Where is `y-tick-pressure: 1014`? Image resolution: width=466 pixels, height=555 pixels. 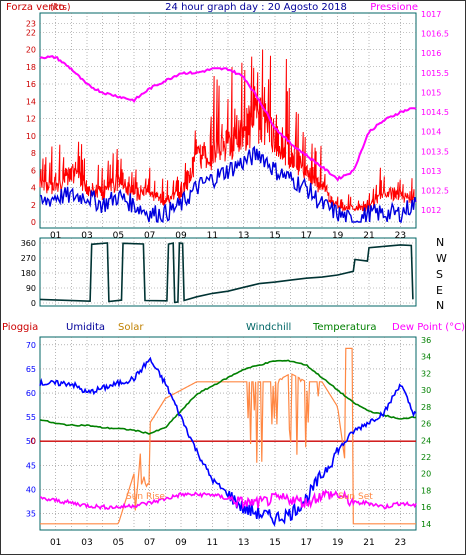
y-tick-pressure: 1014 is located at coordinates (431, 132).